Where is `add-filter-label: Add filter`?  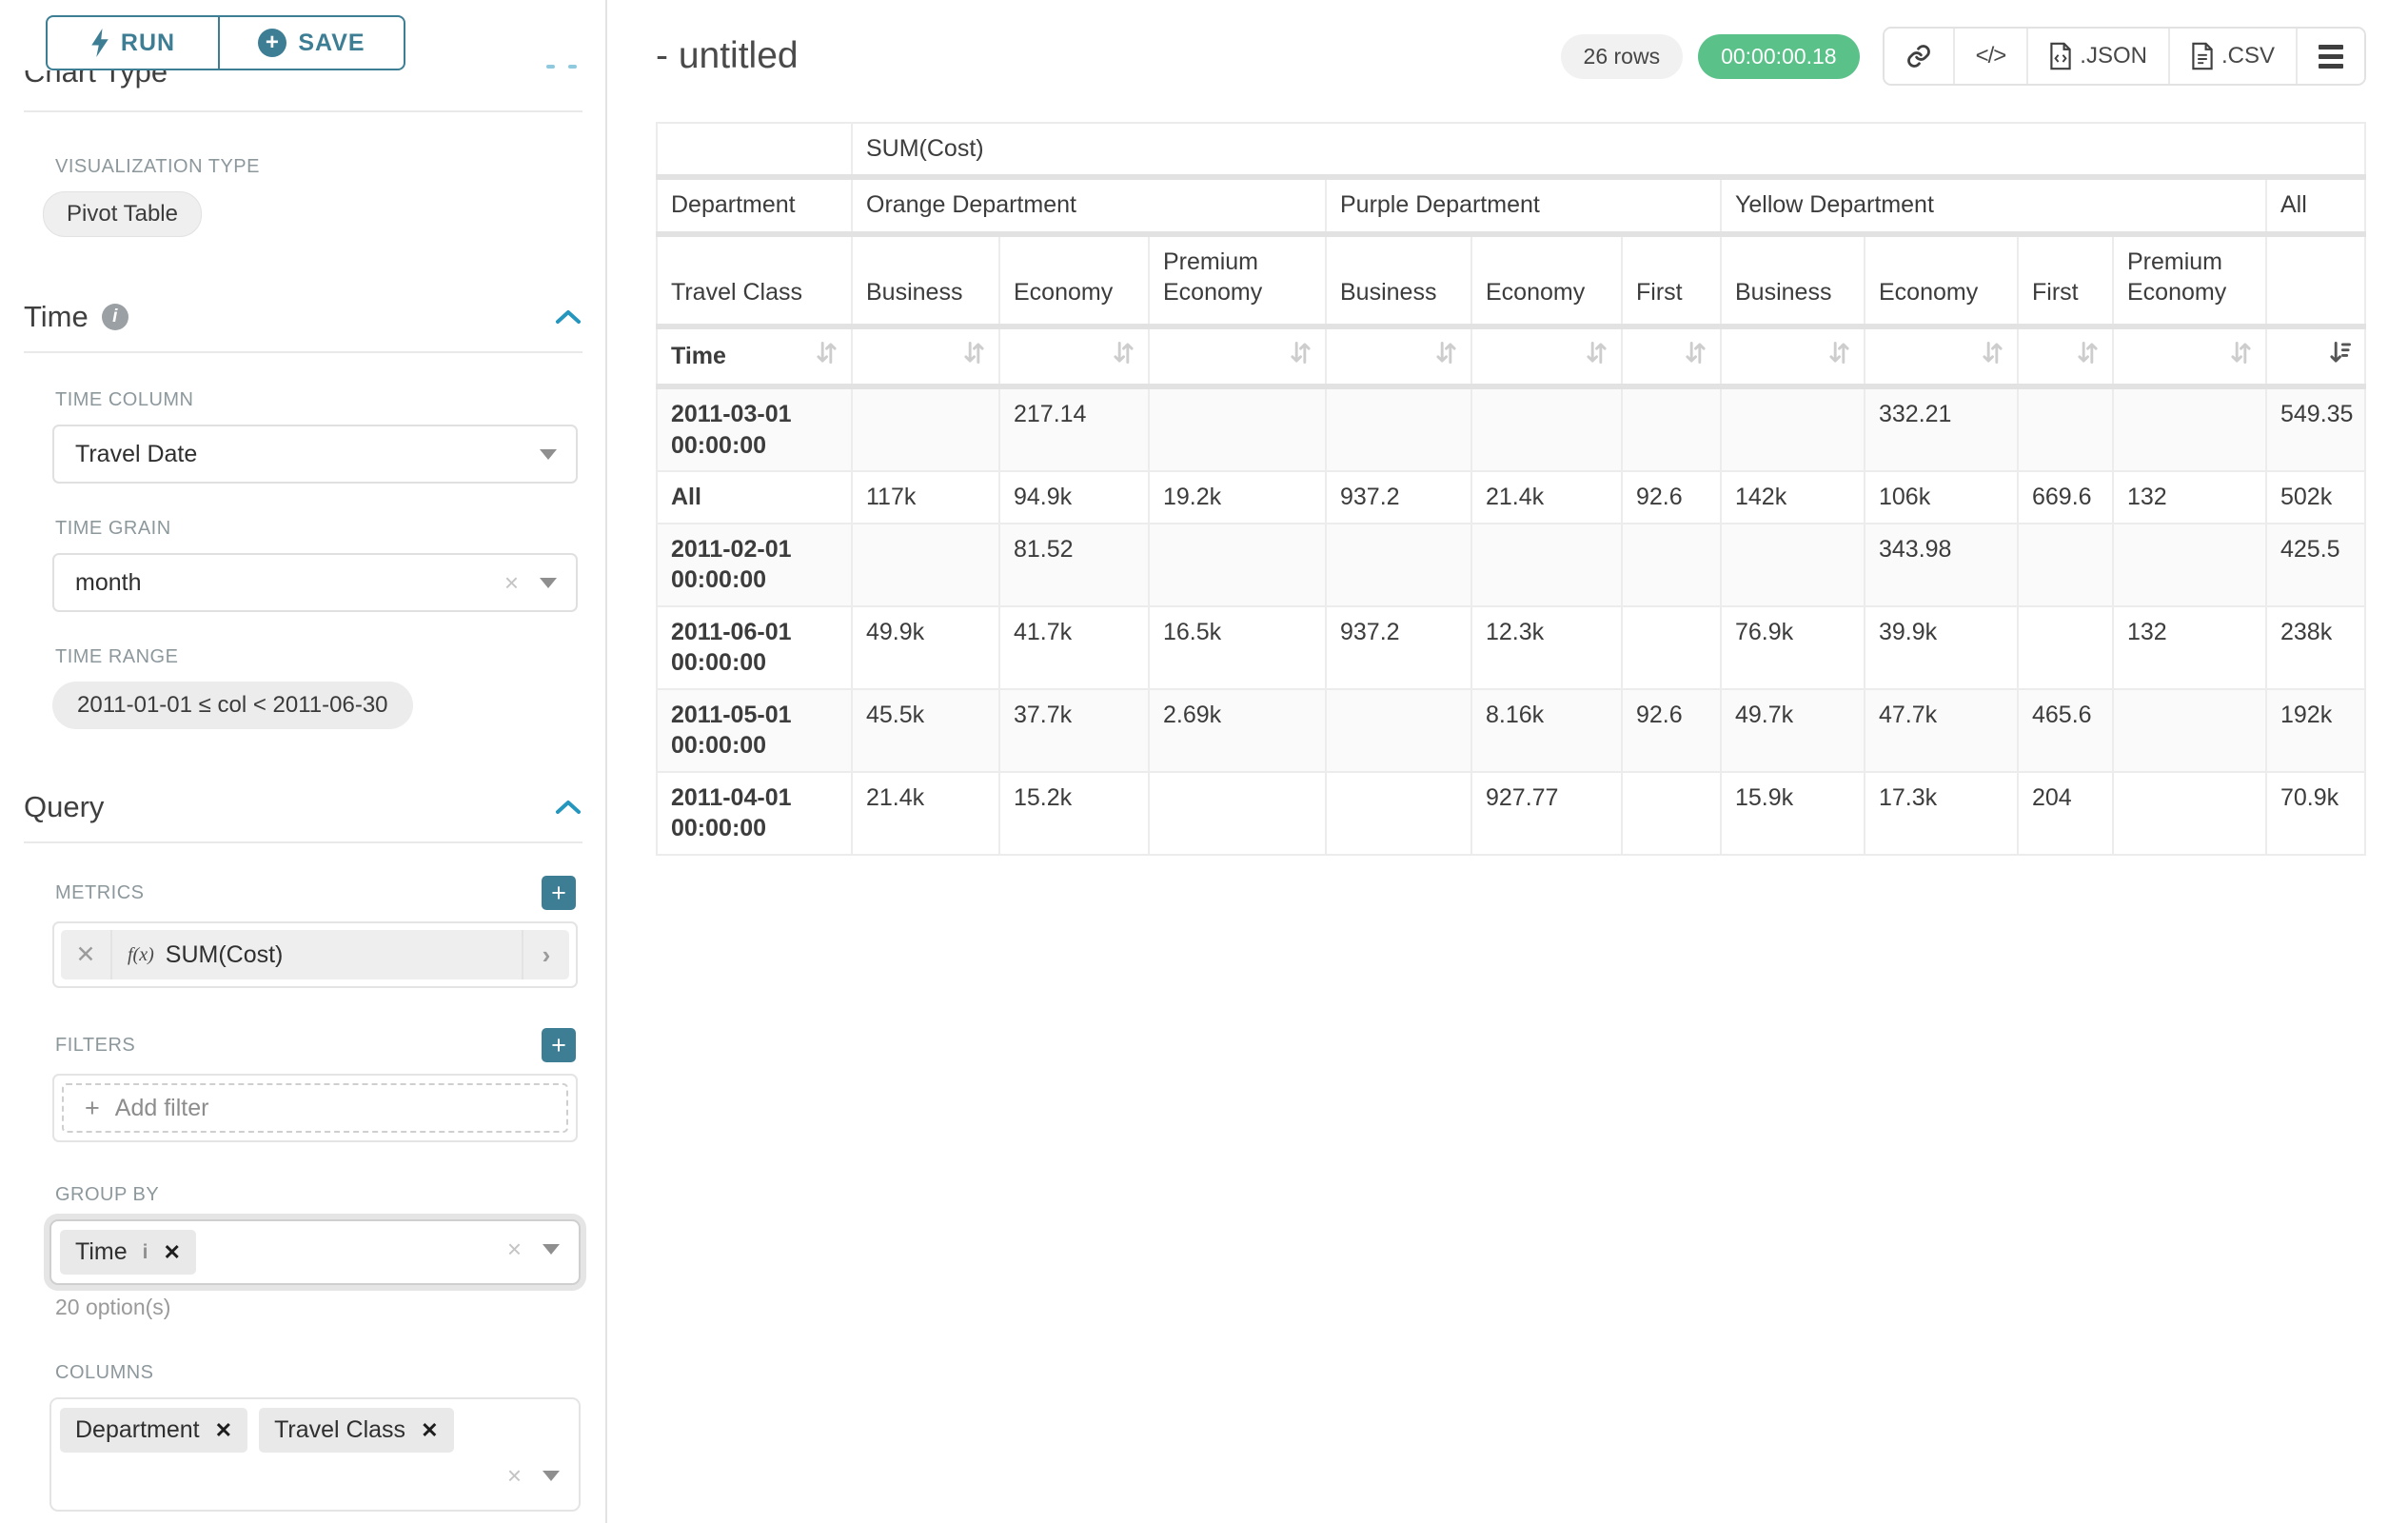
add-filter-label: Add filter is located at coordinates (161, 1108).